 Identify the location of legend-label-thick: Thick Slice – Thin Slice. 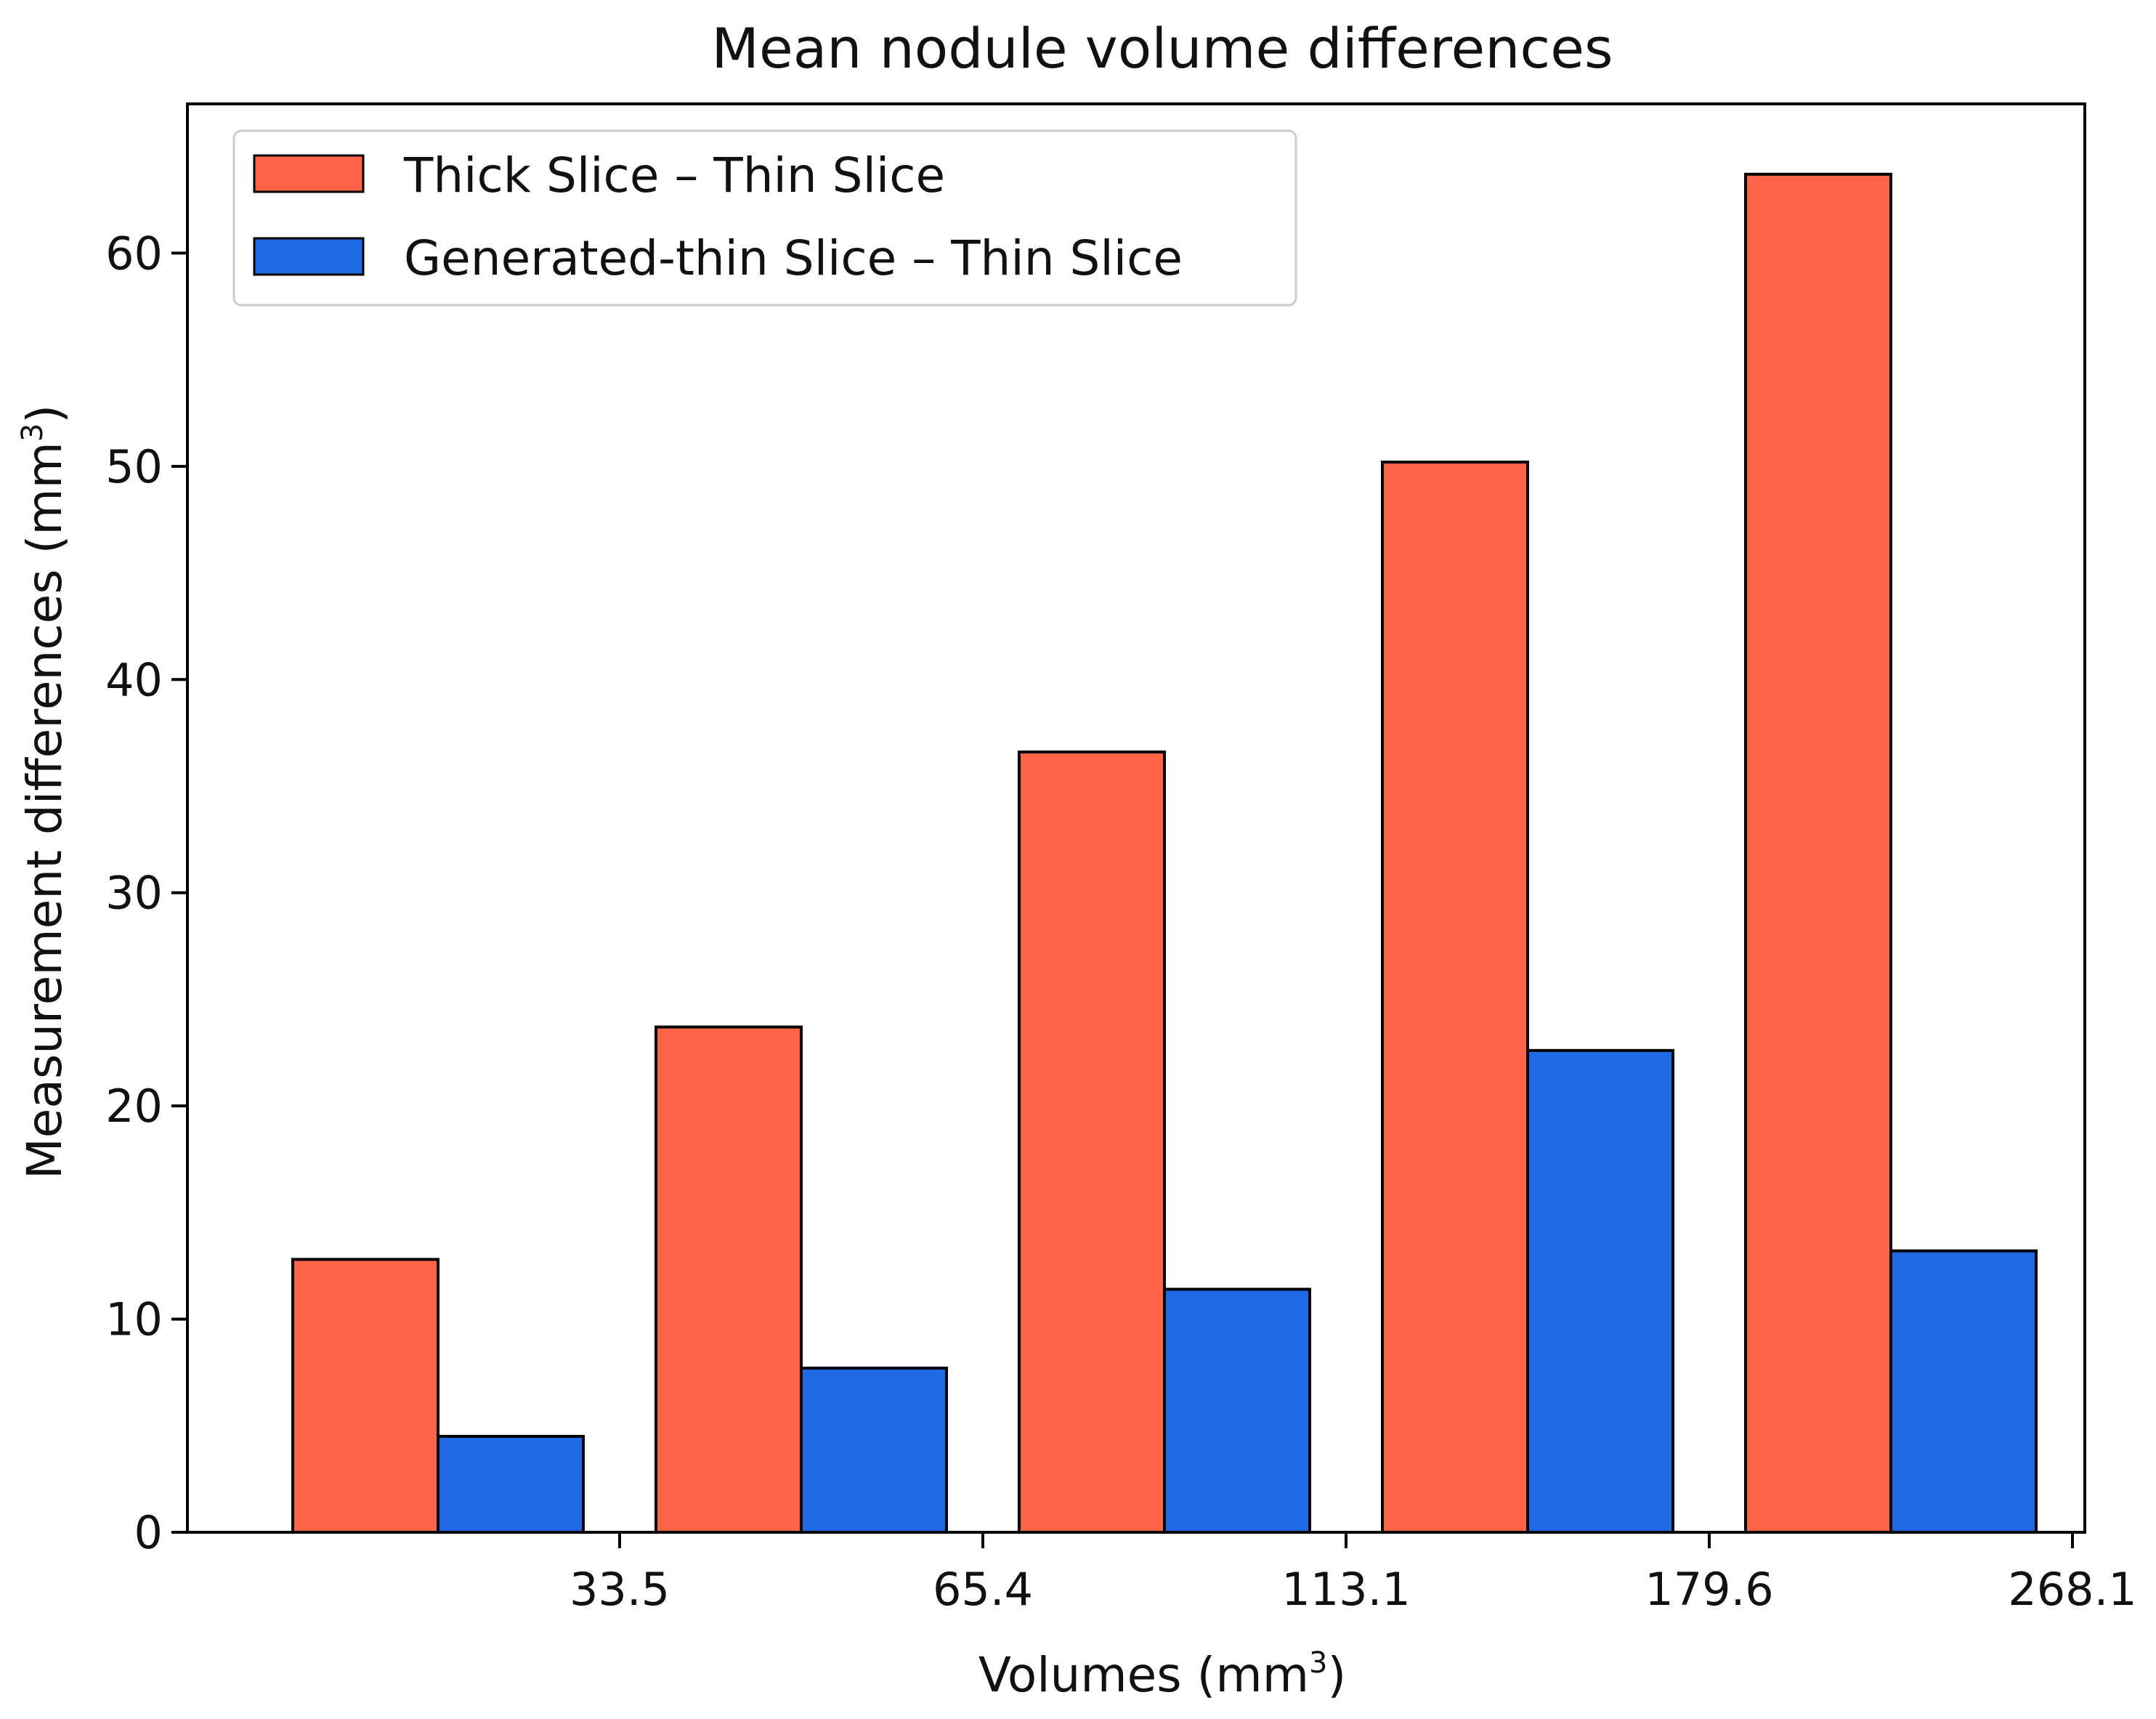
(674, 175).